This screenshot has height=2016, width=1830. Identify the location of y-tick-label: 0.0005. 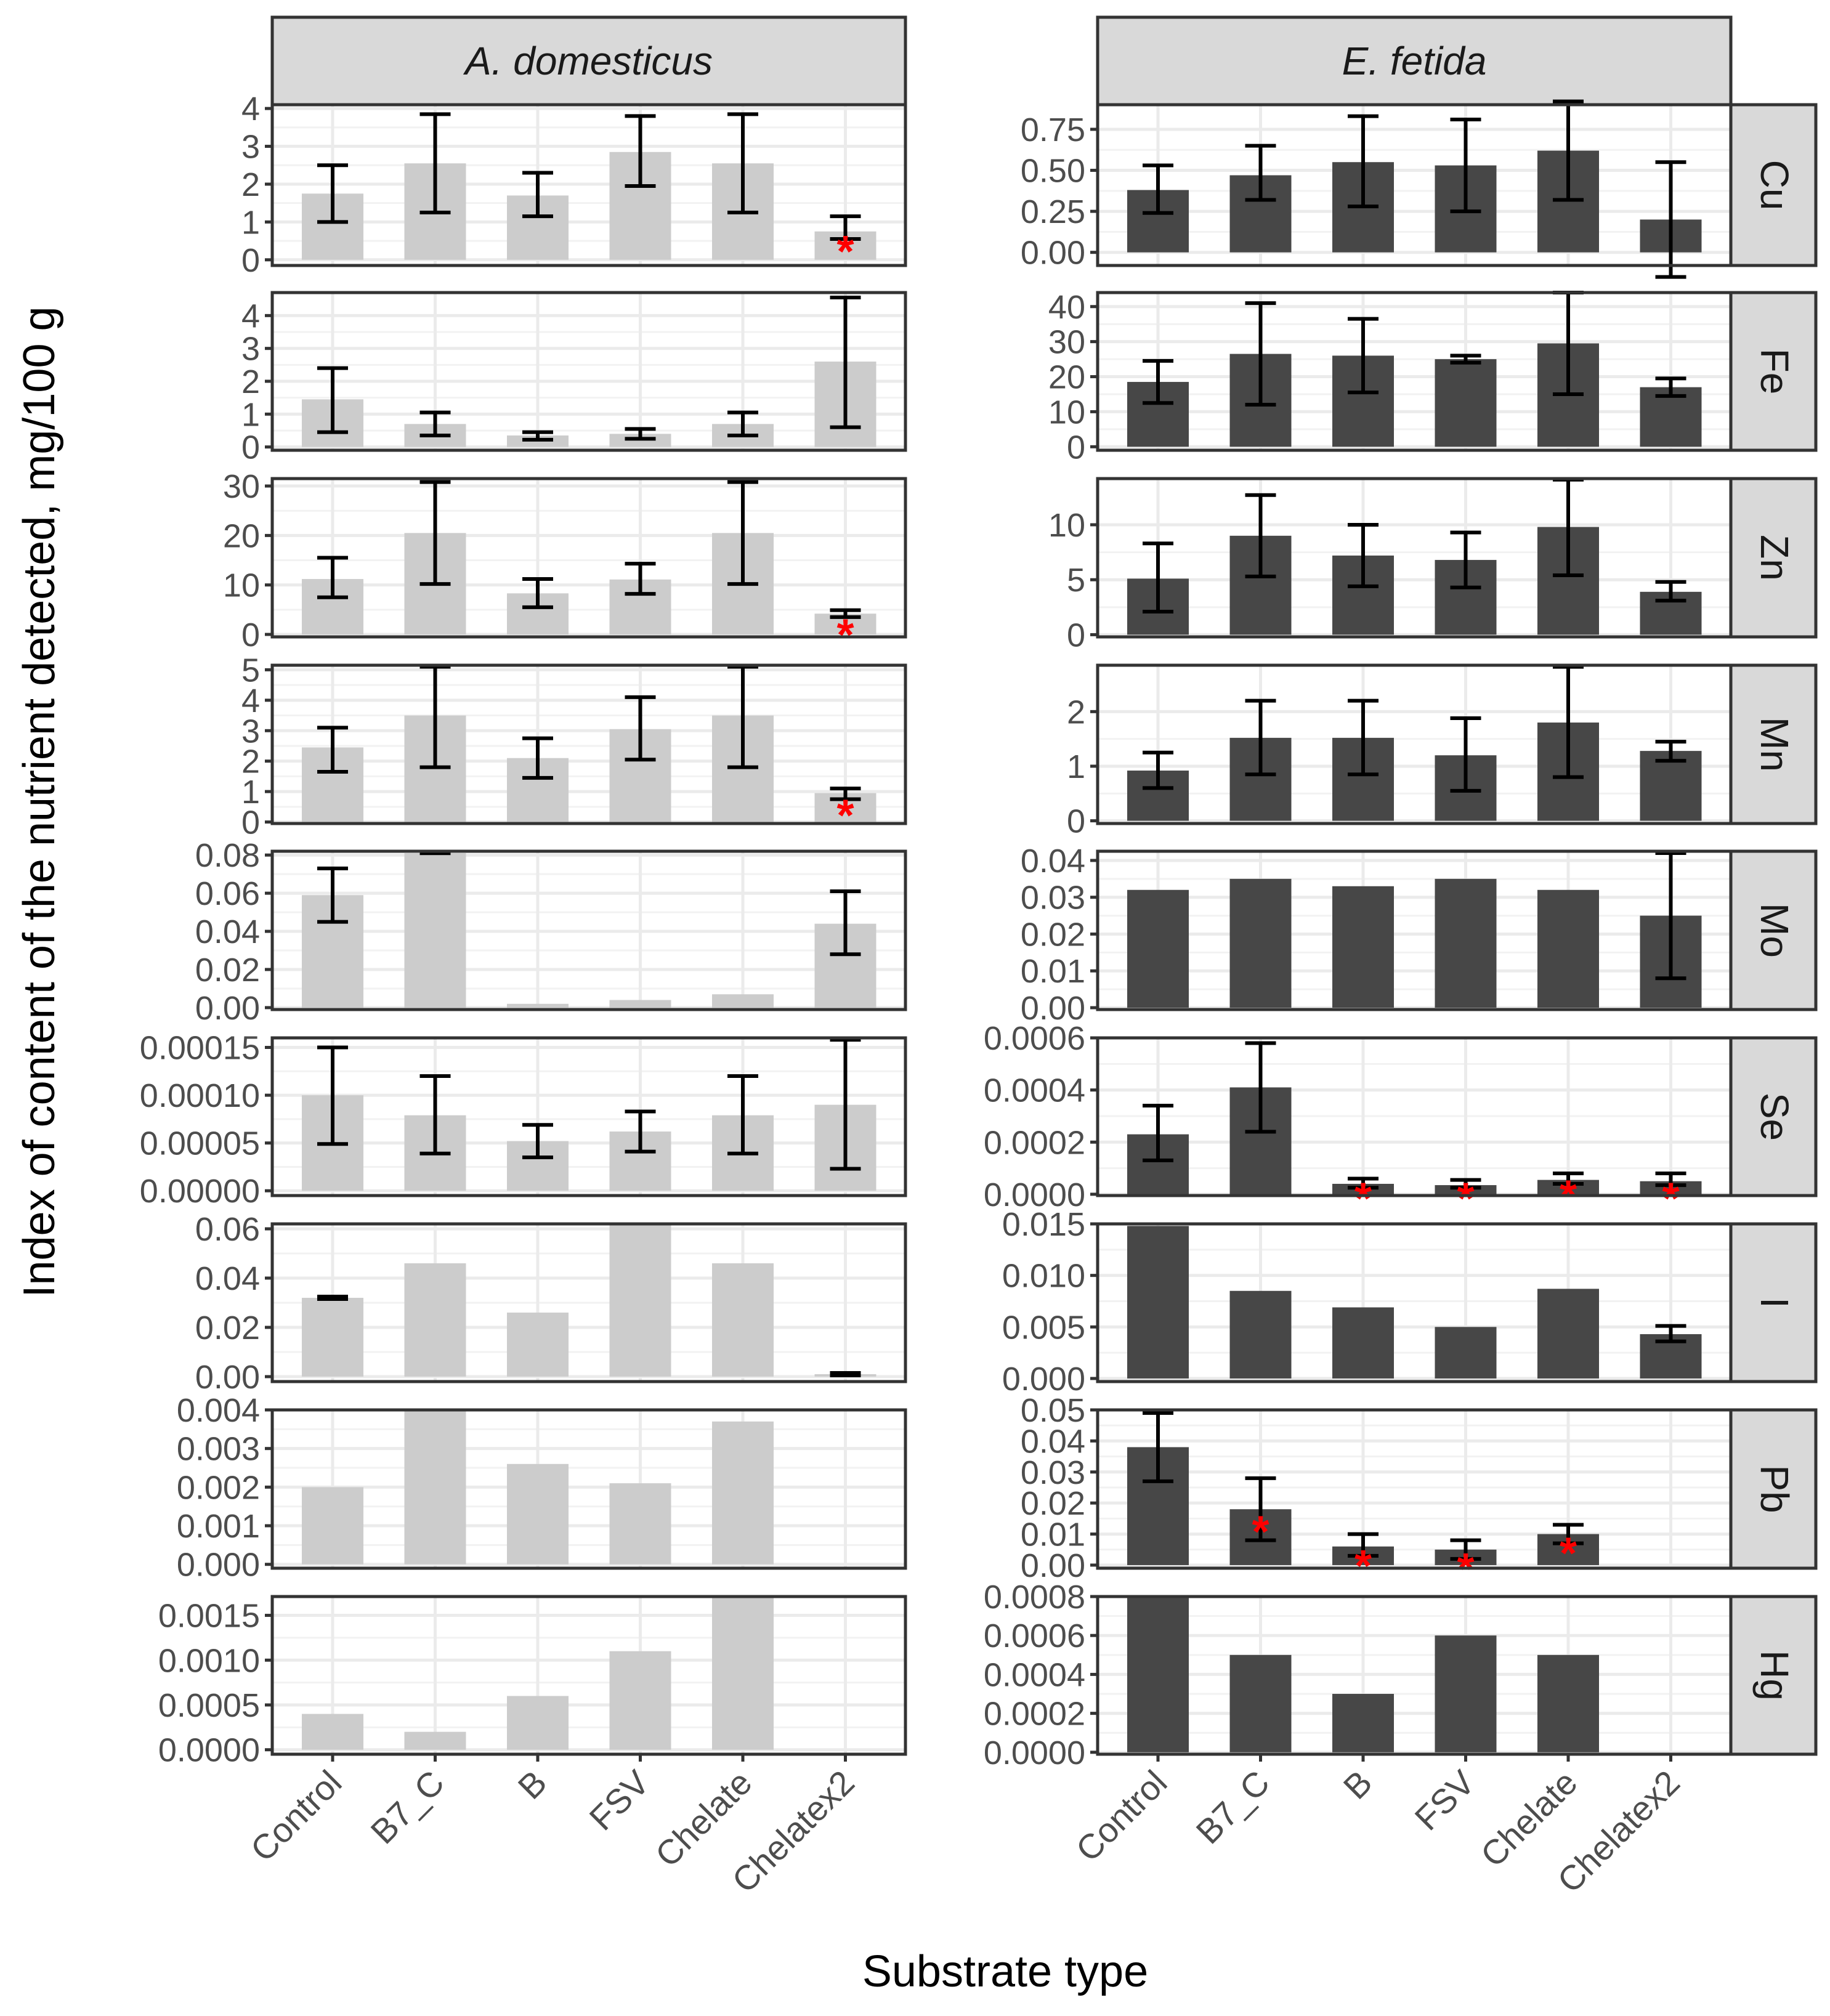
(209, 1705).